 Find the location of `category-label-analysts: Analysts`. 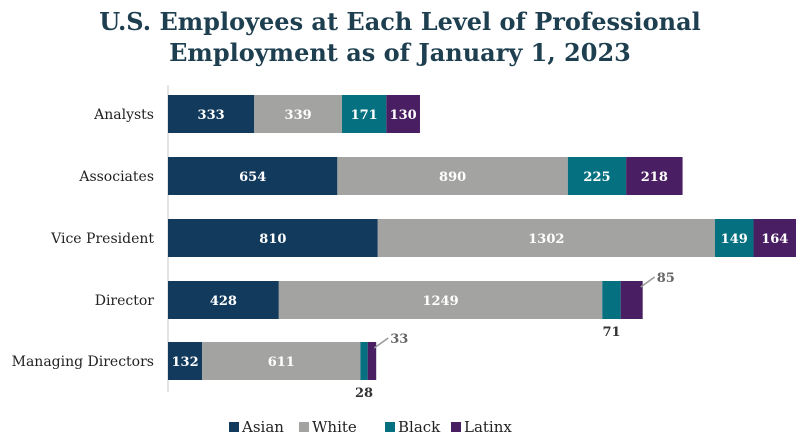

category-label-analysts: Analysts is located at coordinates (123, 115).